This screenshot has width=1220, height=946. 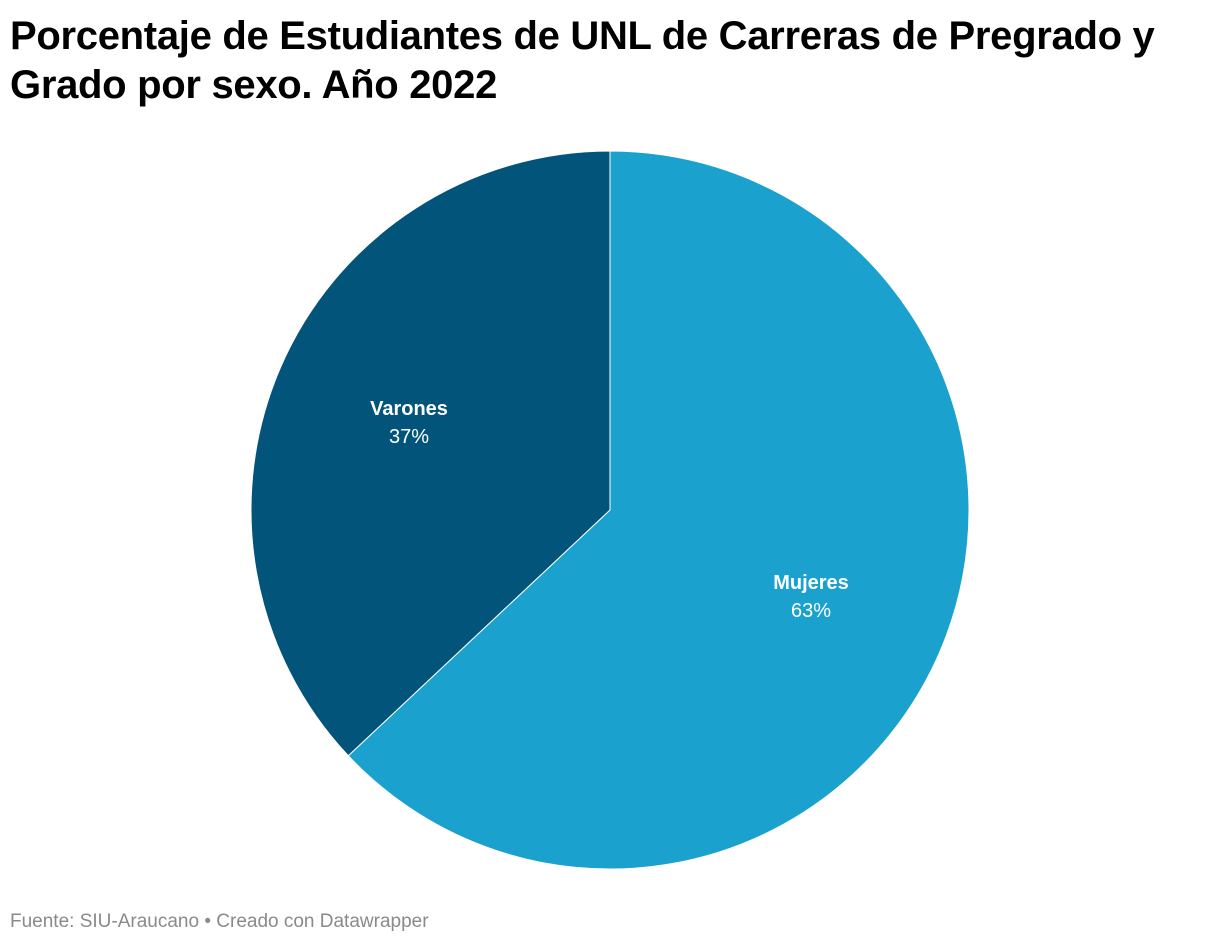 What do you see at coordinates (811, 583) in the screenshot?
I see `slice-label-mujeres: Mujeres` at bounding box center [811, 583].